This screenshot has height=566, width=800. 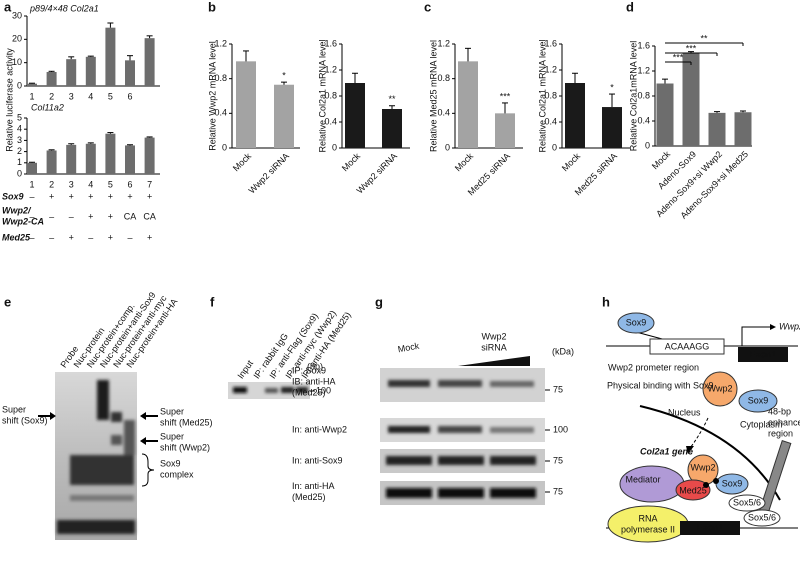 What do you see at coordinates (542, 95) in the screenshot?
I see `y-axis-label: Relative Col2a1 mRNA level` at bounding box center [542, 95].